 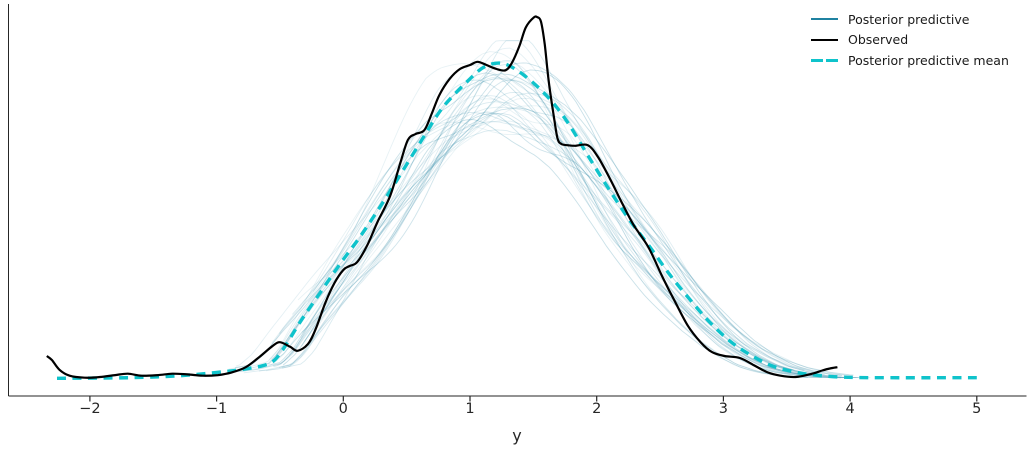 I want to click on x-tick-label: 4, so click(x=850, y=409).